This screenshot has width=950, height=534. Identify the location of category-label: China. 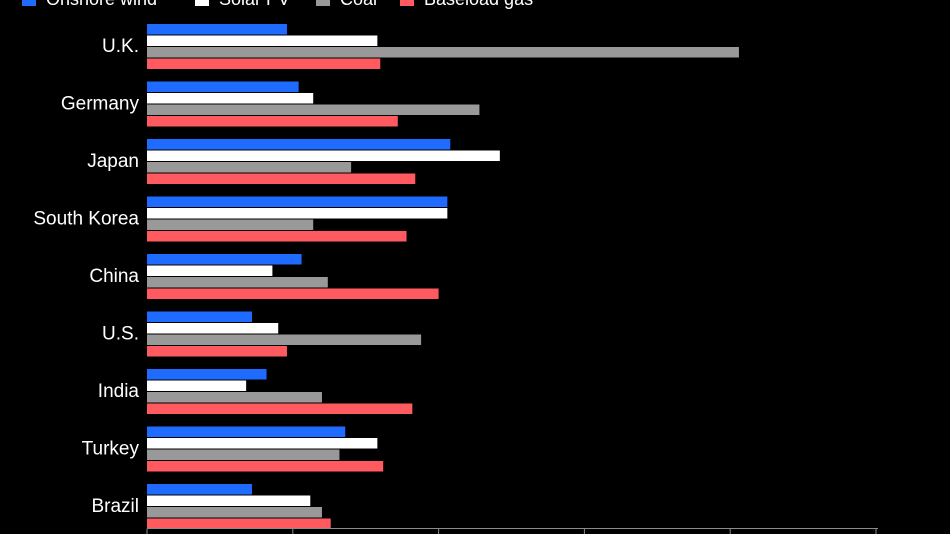
(114, 276).